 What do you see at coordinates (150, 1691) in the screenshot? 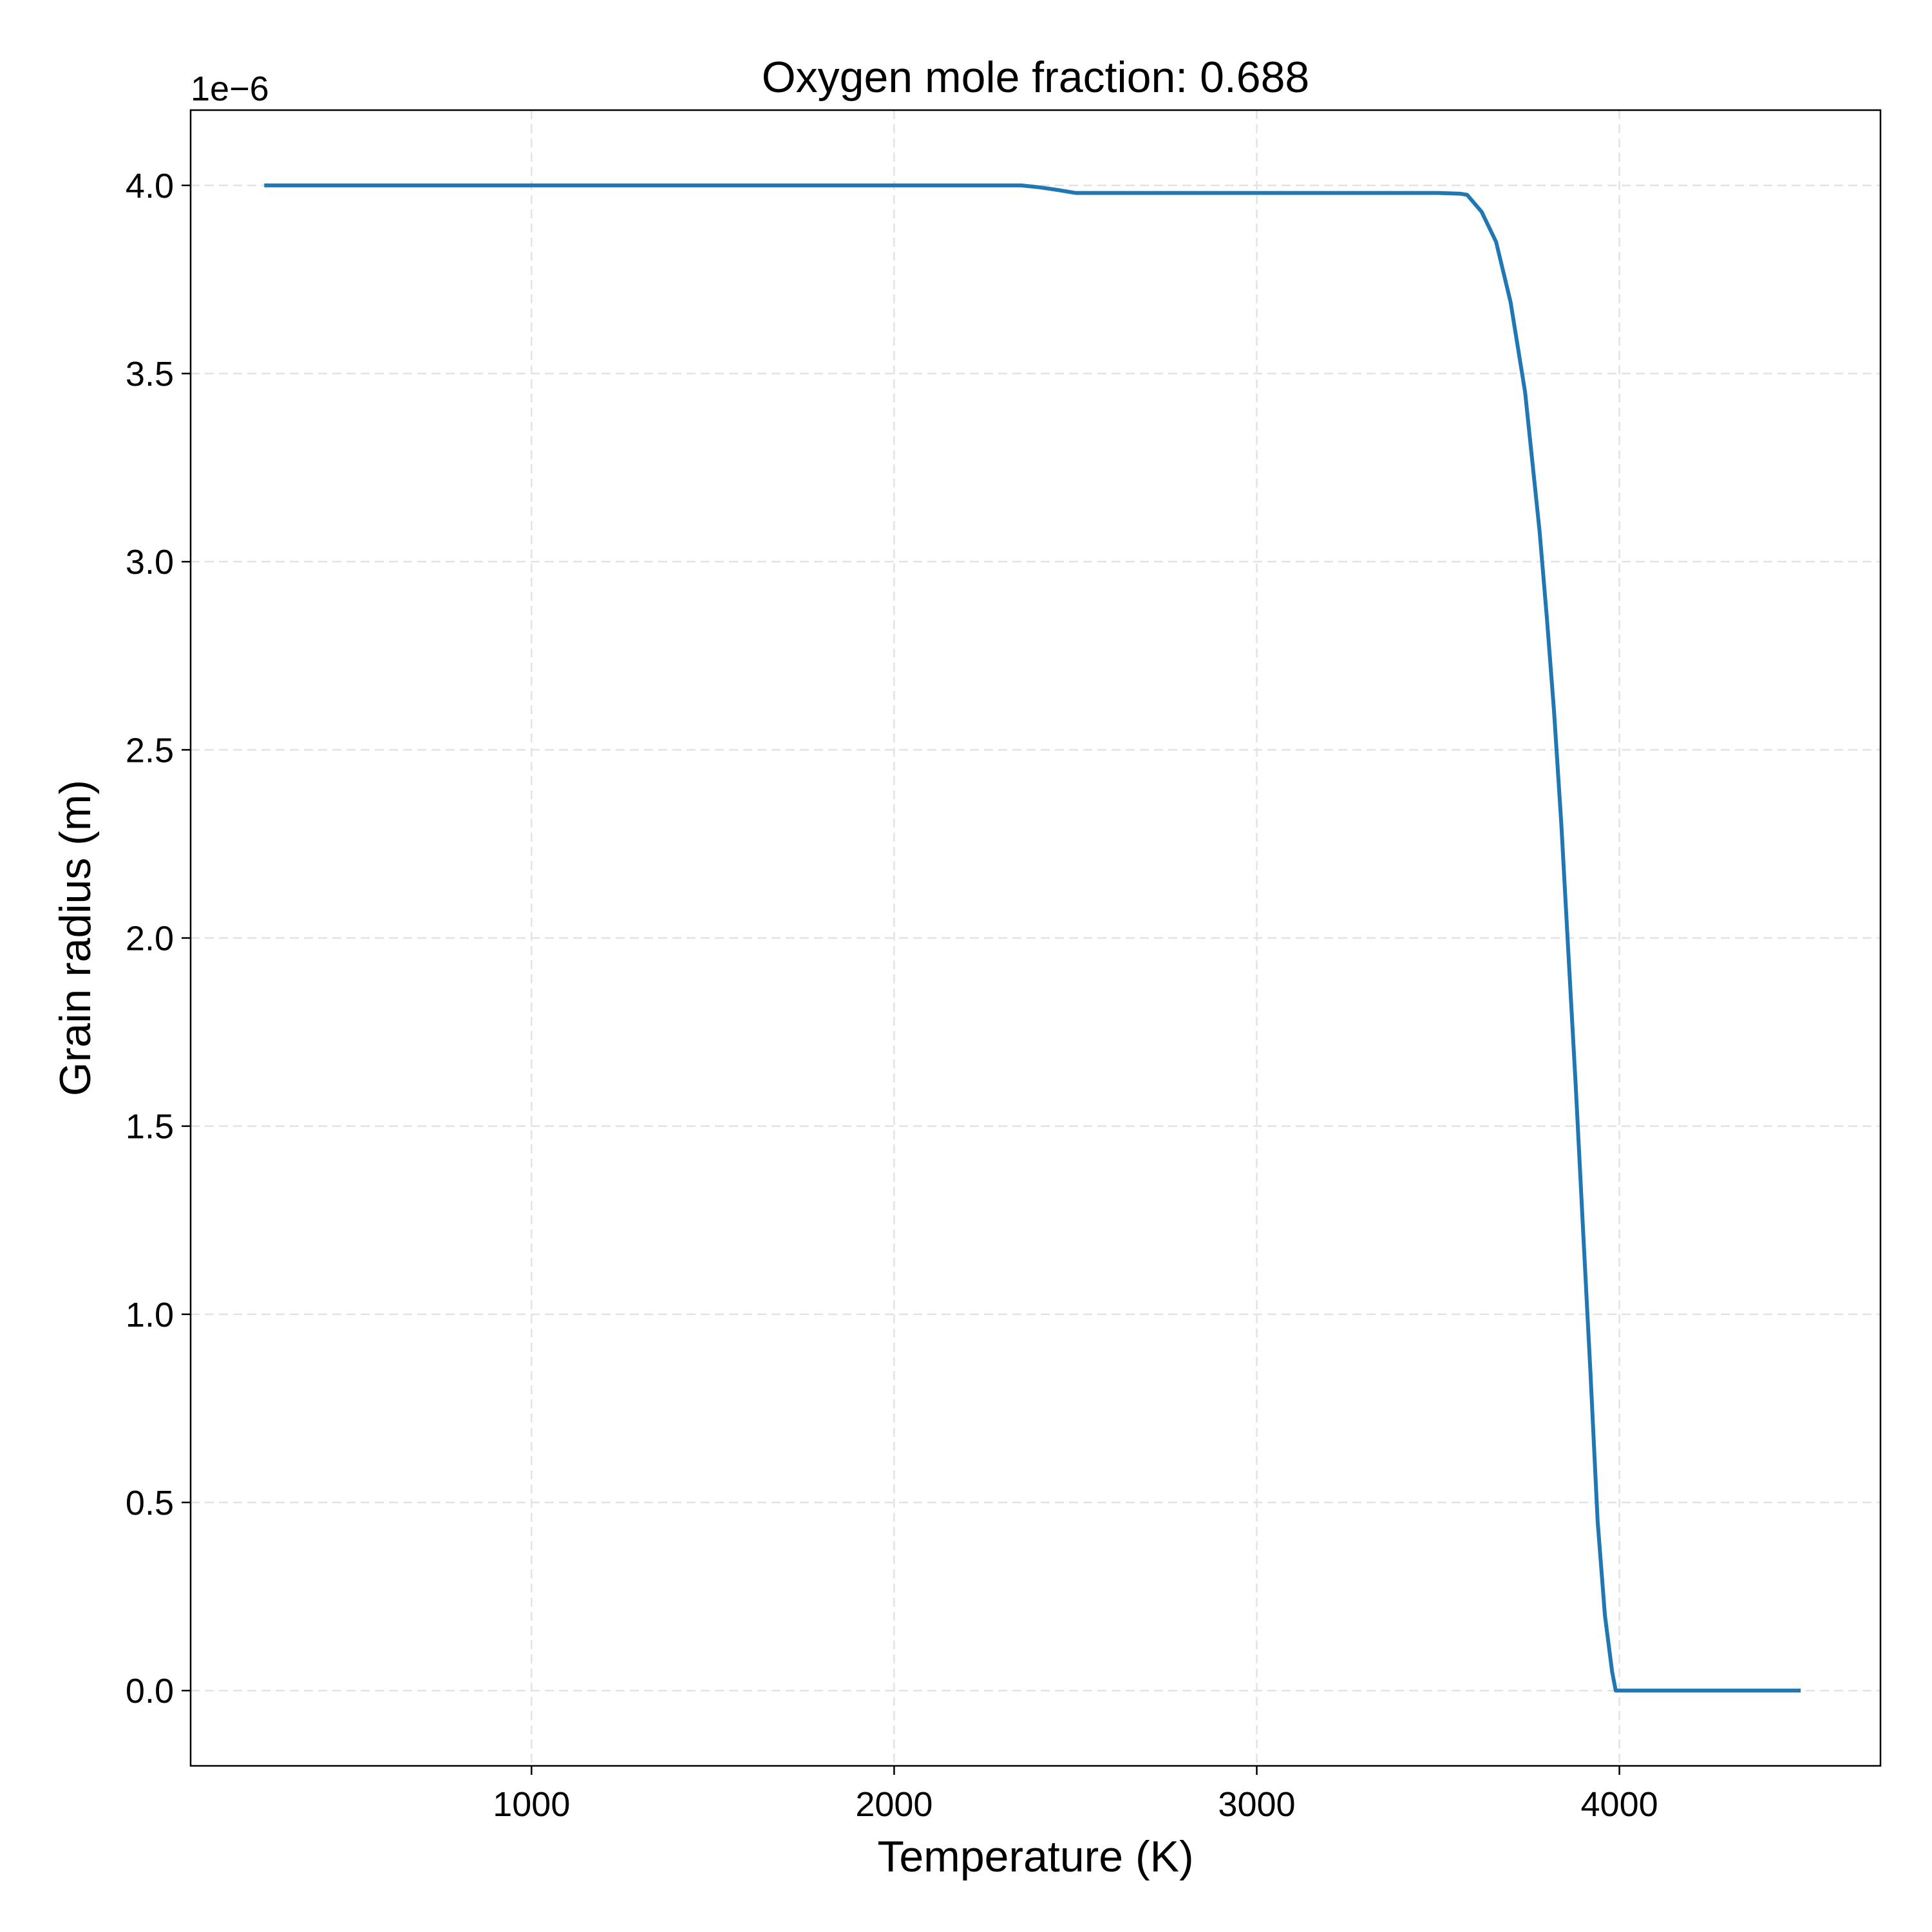
I see `y-tick-label: 0.0` at bounding box center [150, 1691].